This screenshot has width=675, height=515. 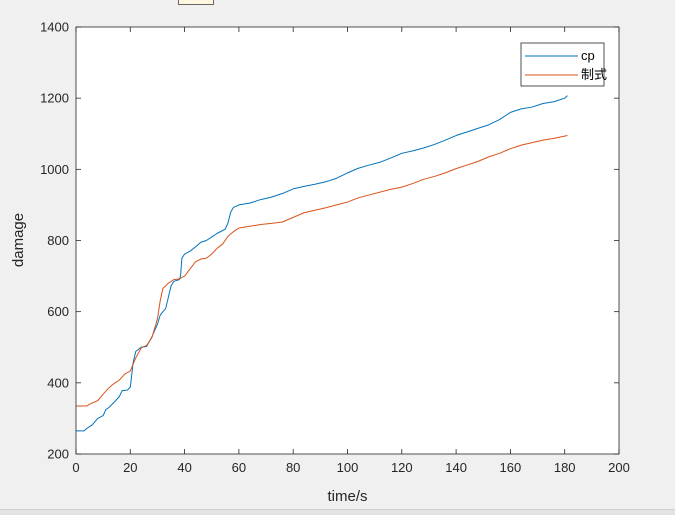 I want to click on y-tick-label: 1000, so click(x=54, y=169).